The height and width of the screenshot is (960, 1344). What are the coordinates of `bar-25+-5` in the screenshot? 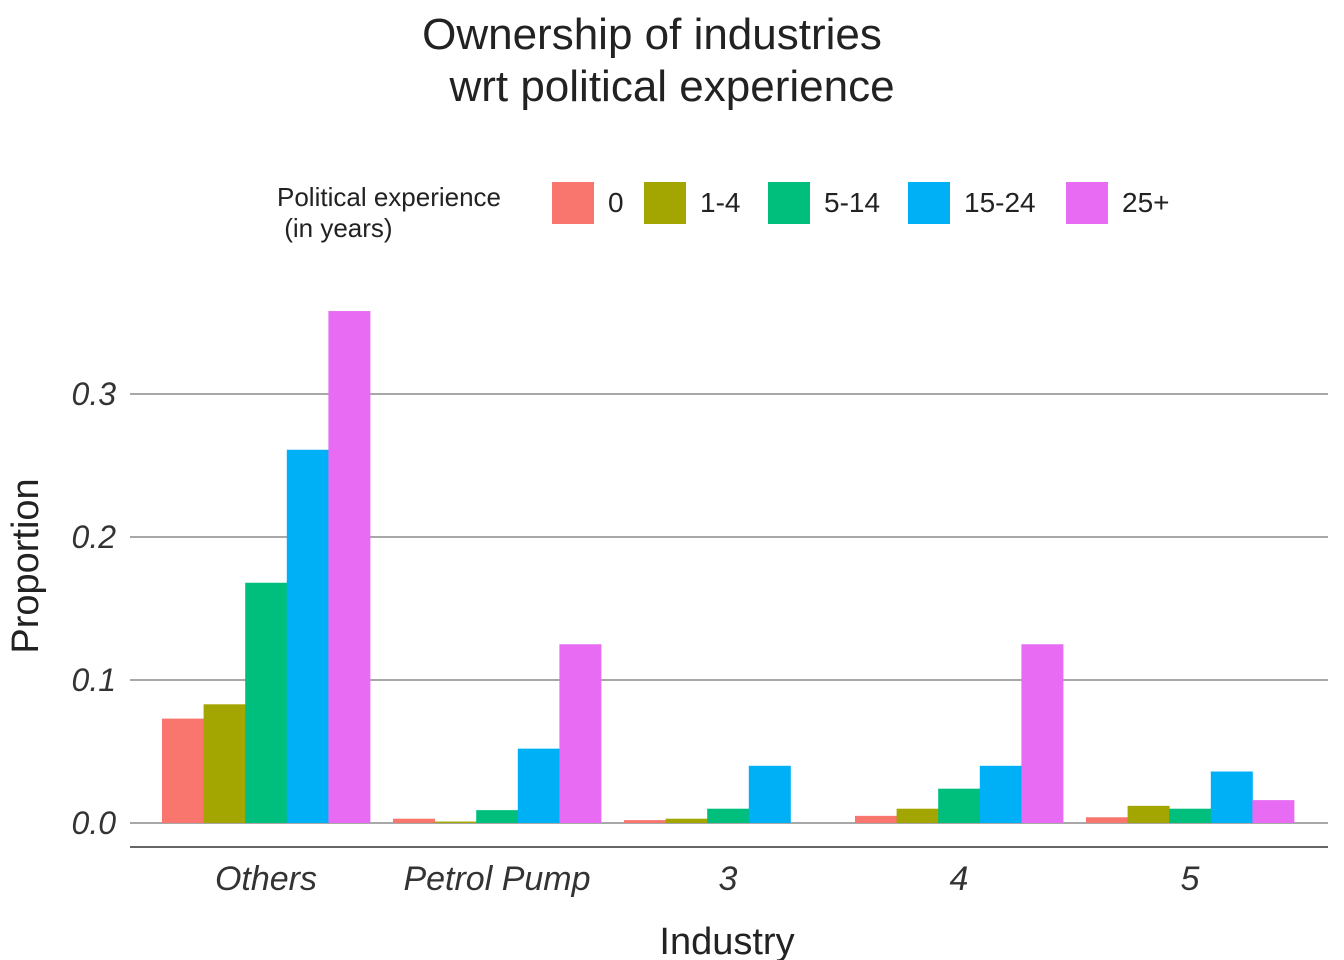 It's located at (1273, 811).